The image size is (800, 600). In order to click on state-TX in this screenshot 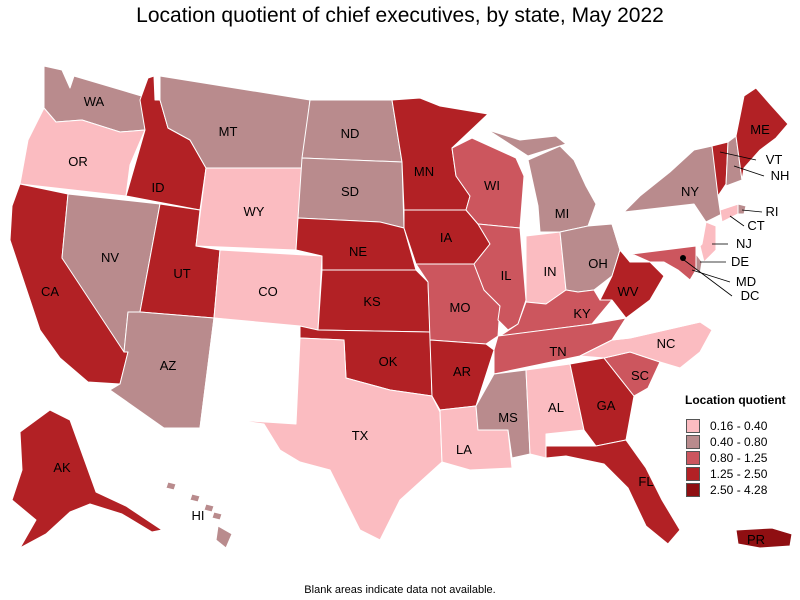, I will do `click(339, 439)`.